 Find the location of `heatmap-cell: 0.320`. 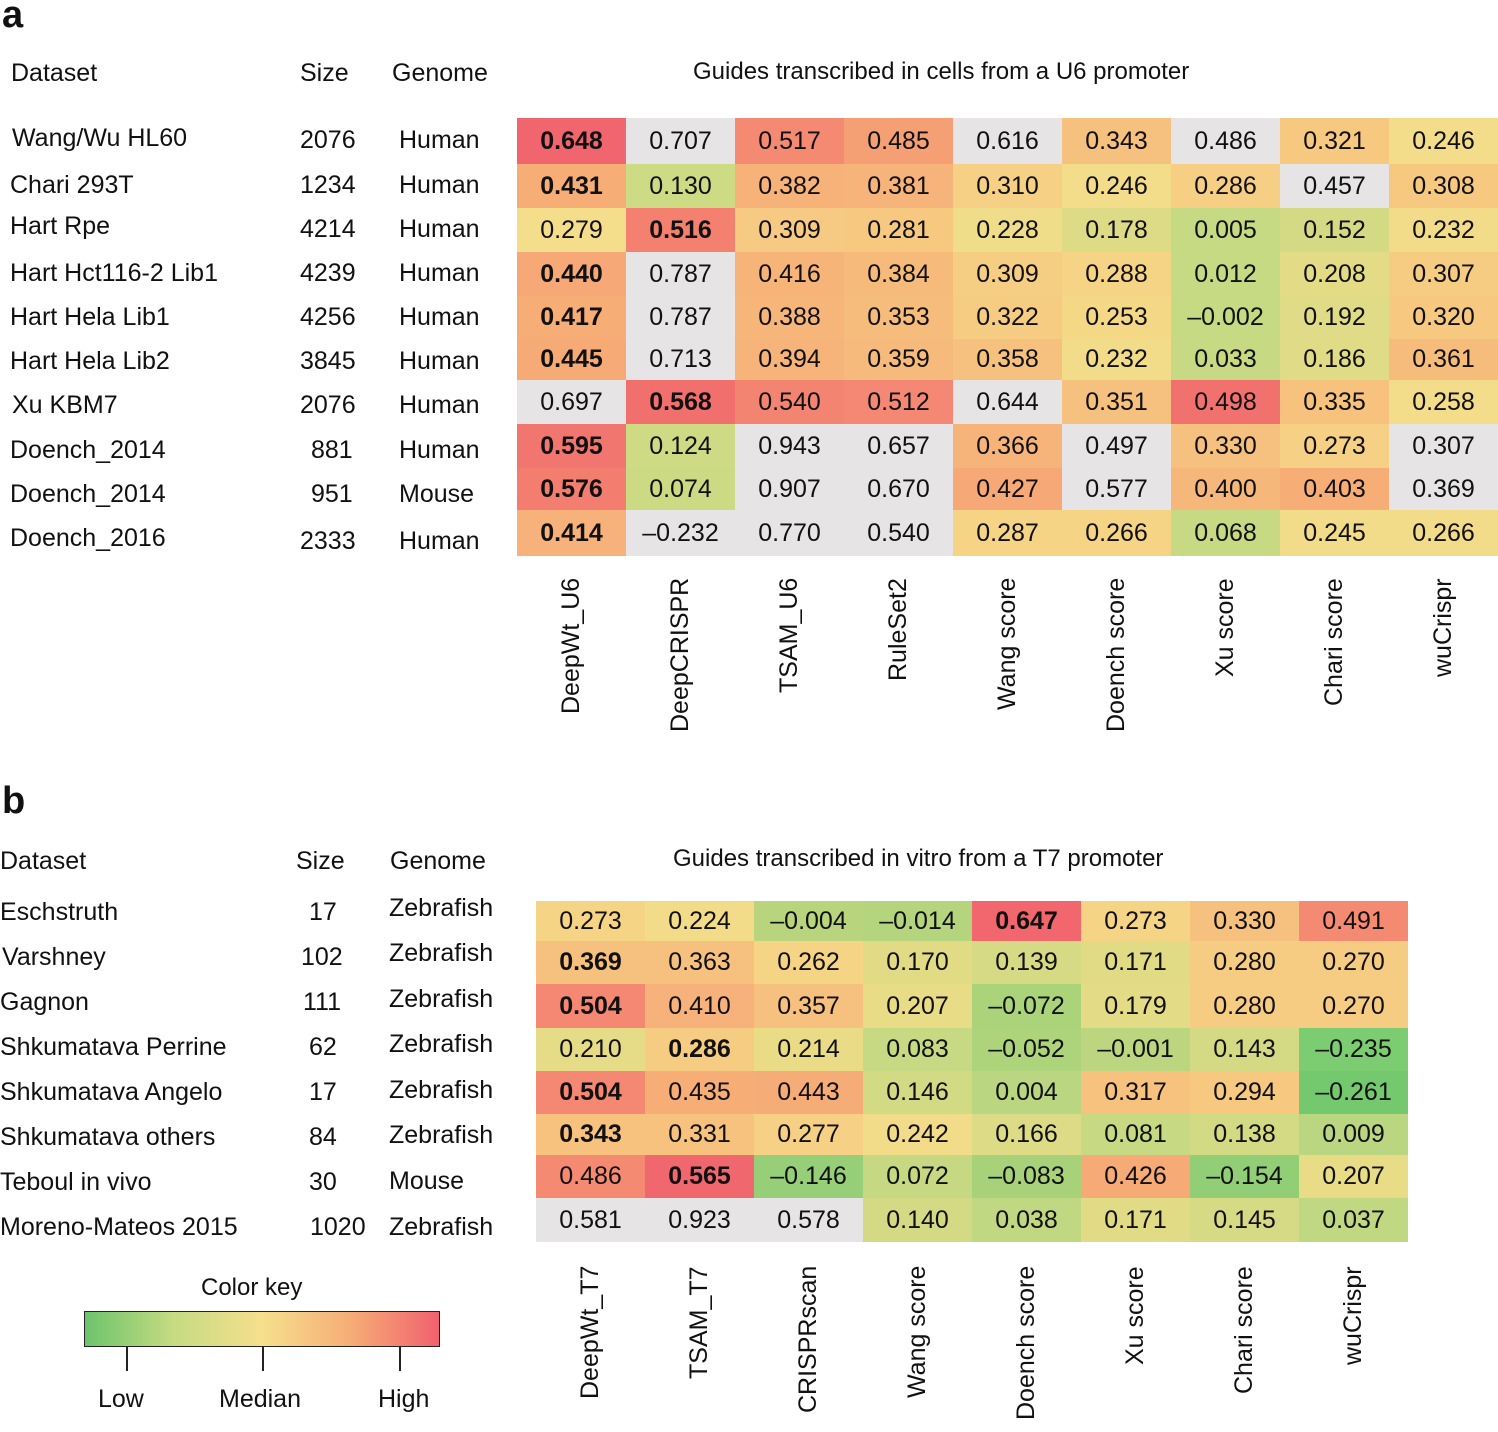

heatmap-cell: 0.320 is located at coordinates (1443, 317).